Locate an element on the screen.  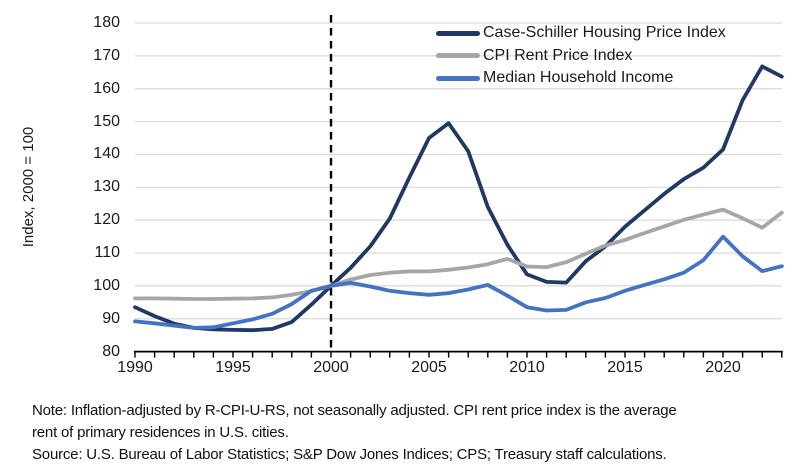
y-axis-title: Index, 2000 = 100 is located at coordinates (28, 187).